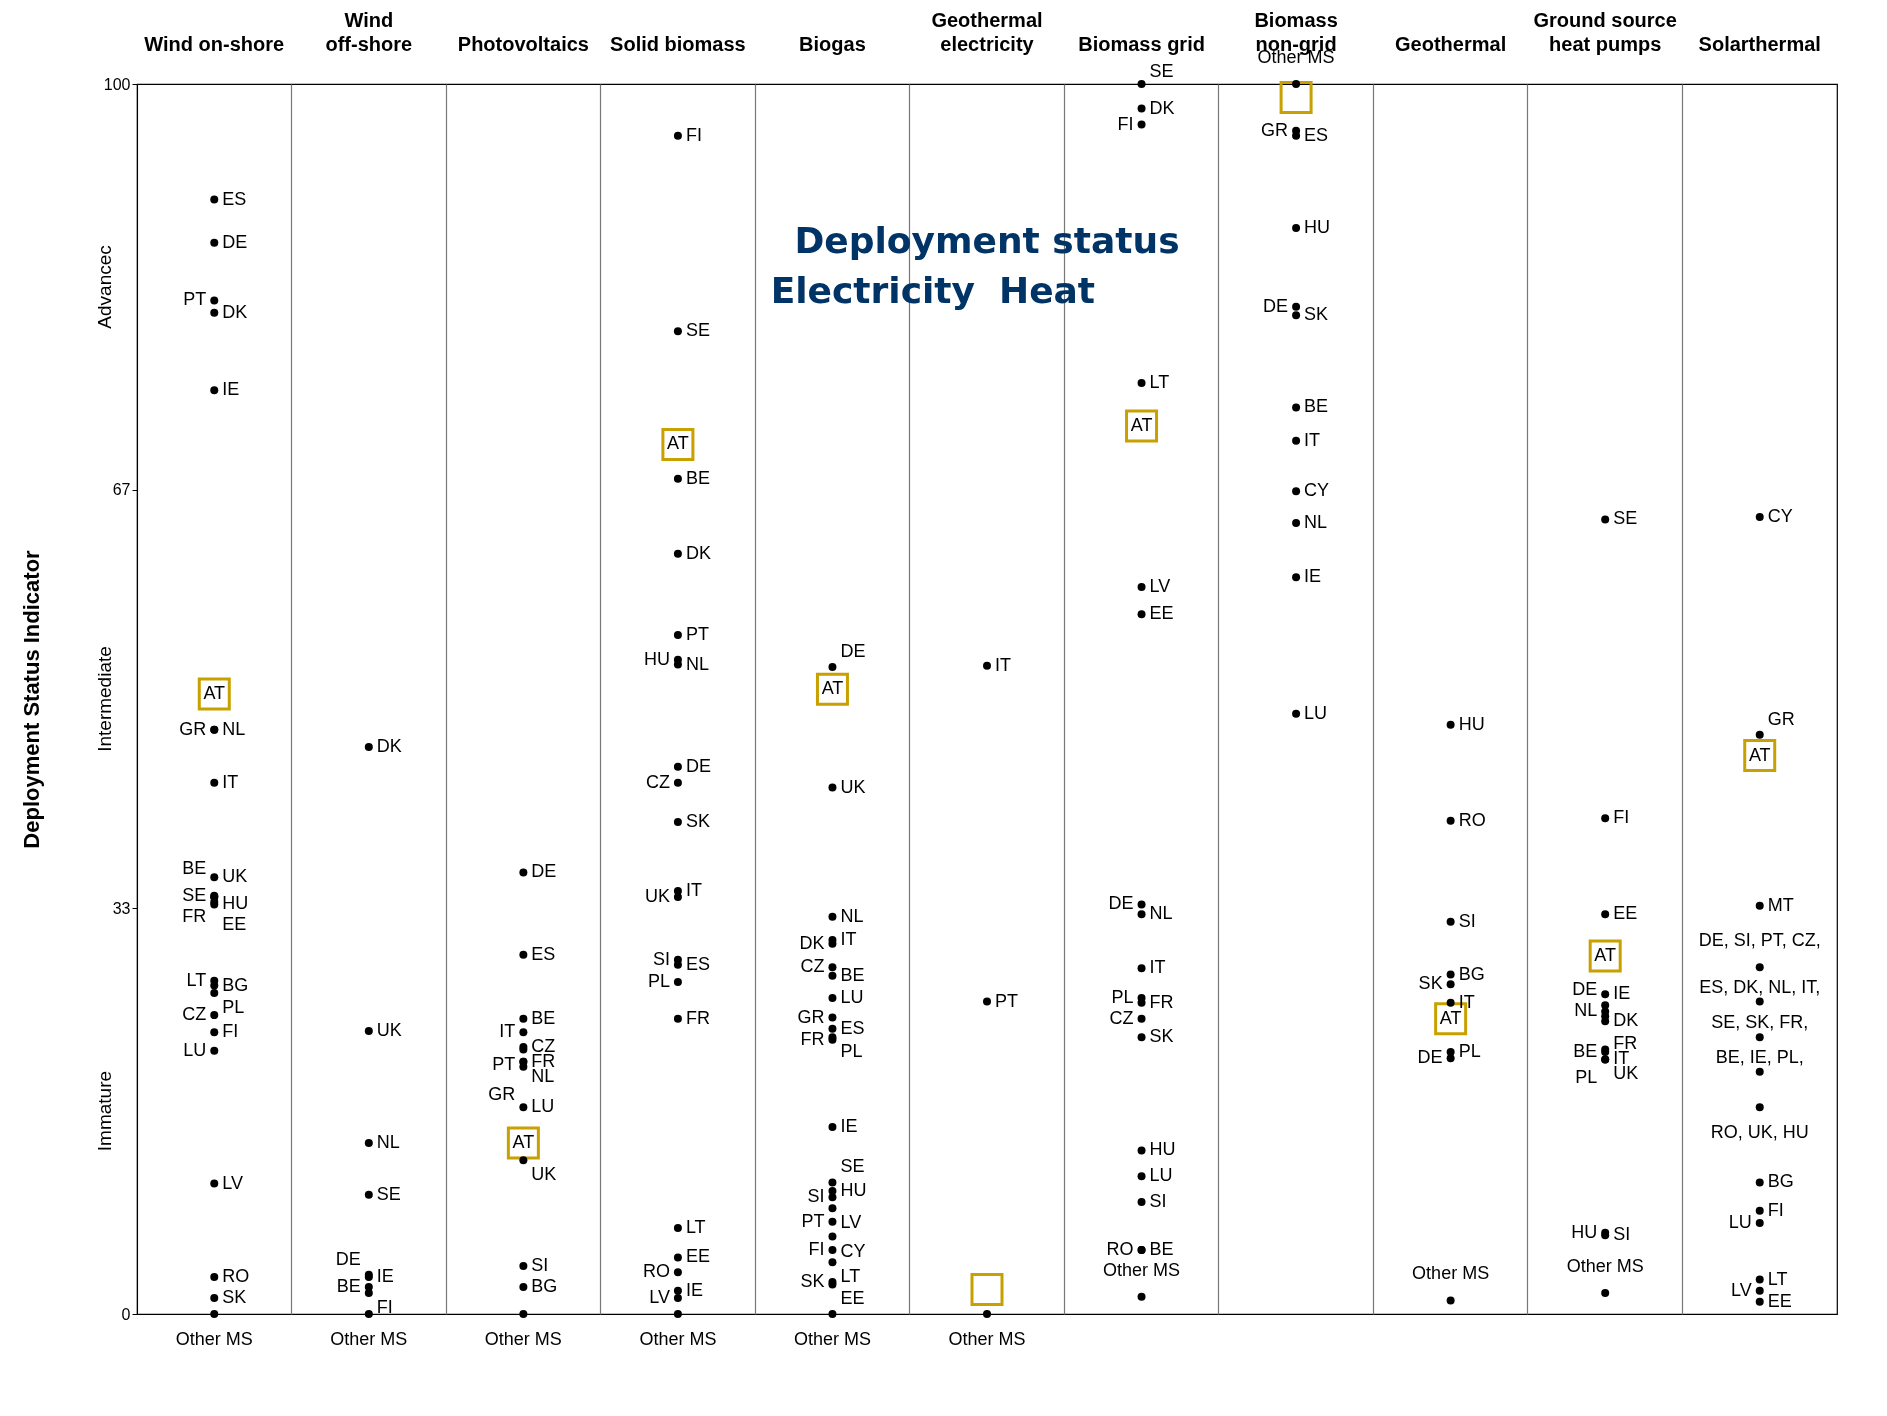  What do you see at coordinates (872, 290) in the screenshot?
I see `annotation: Electricity` at bounding box center [872, 290].